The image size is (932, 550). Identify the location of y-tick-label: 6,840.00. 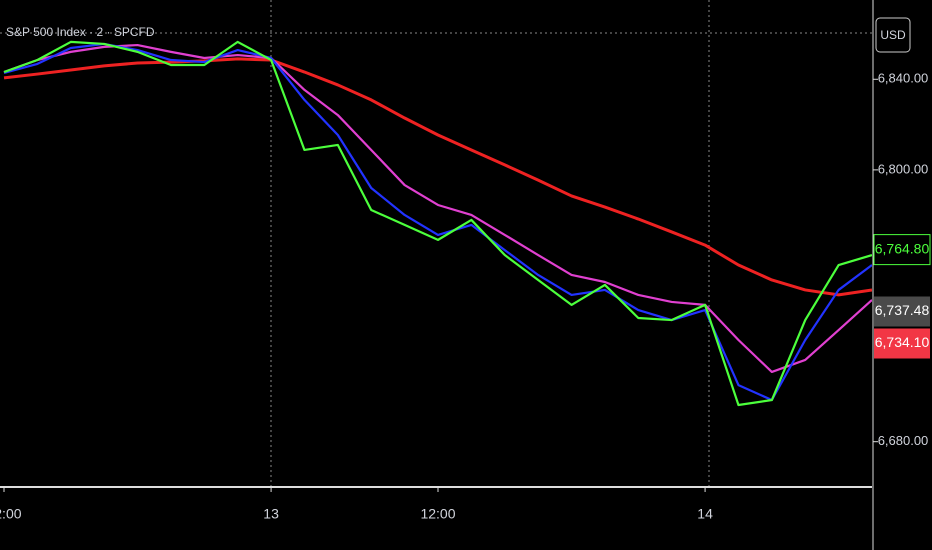
(903, 78).